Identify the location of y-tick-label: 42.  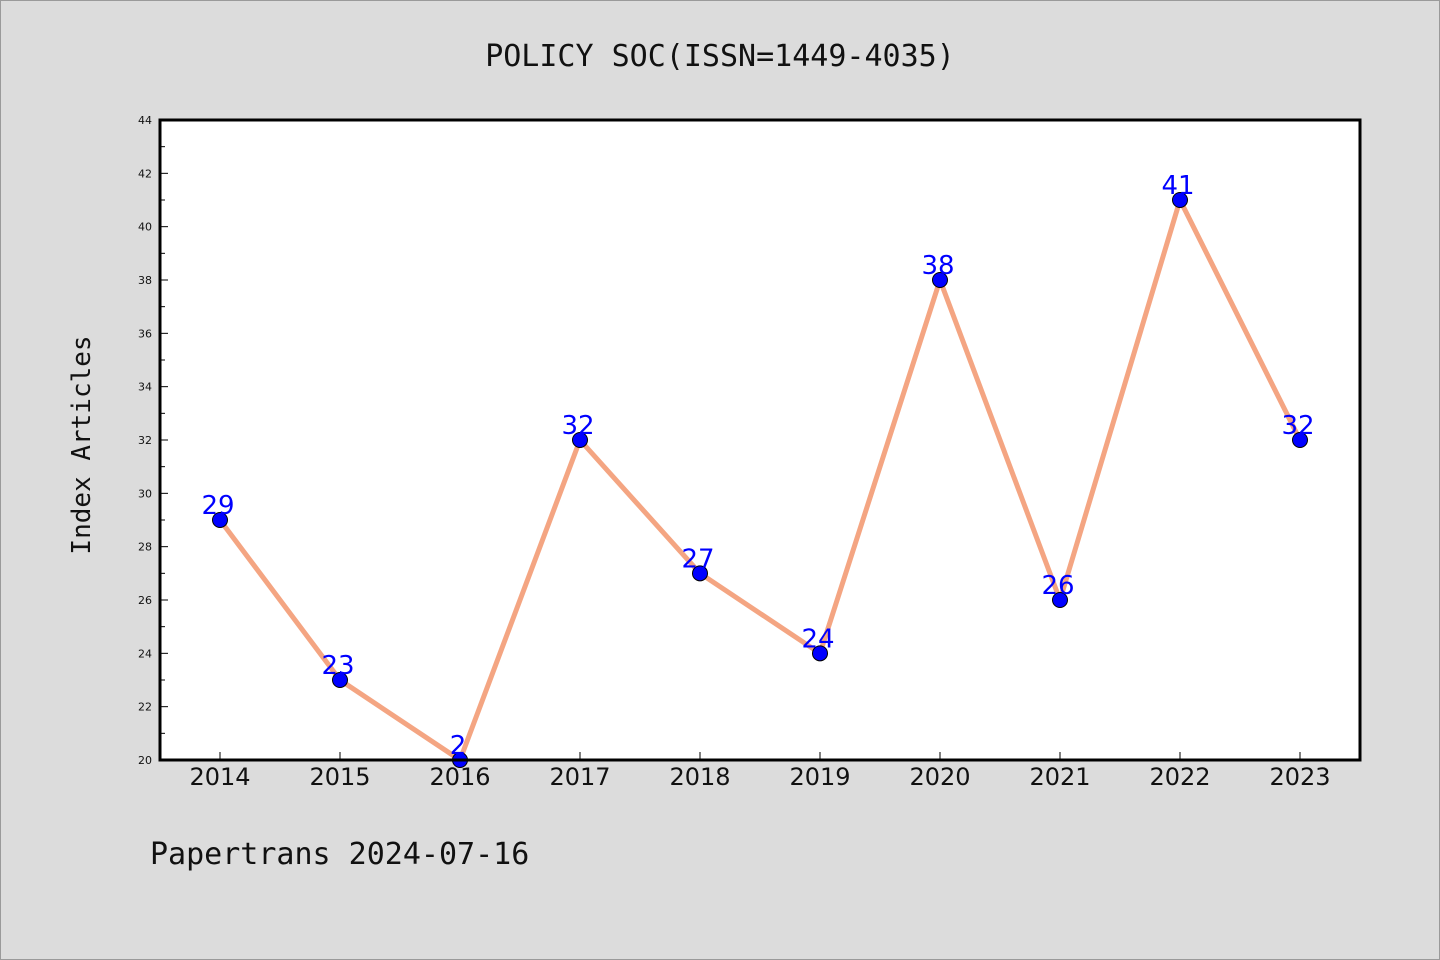
(145, 173).